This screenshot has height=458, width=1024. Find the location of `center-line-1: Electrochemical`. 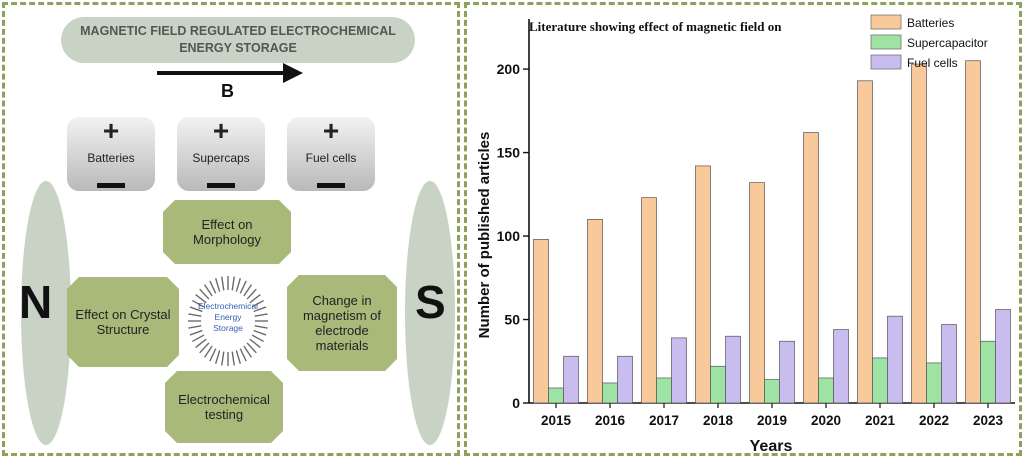

center-line-1: Electrochemical is located at coordinates (228, 306).